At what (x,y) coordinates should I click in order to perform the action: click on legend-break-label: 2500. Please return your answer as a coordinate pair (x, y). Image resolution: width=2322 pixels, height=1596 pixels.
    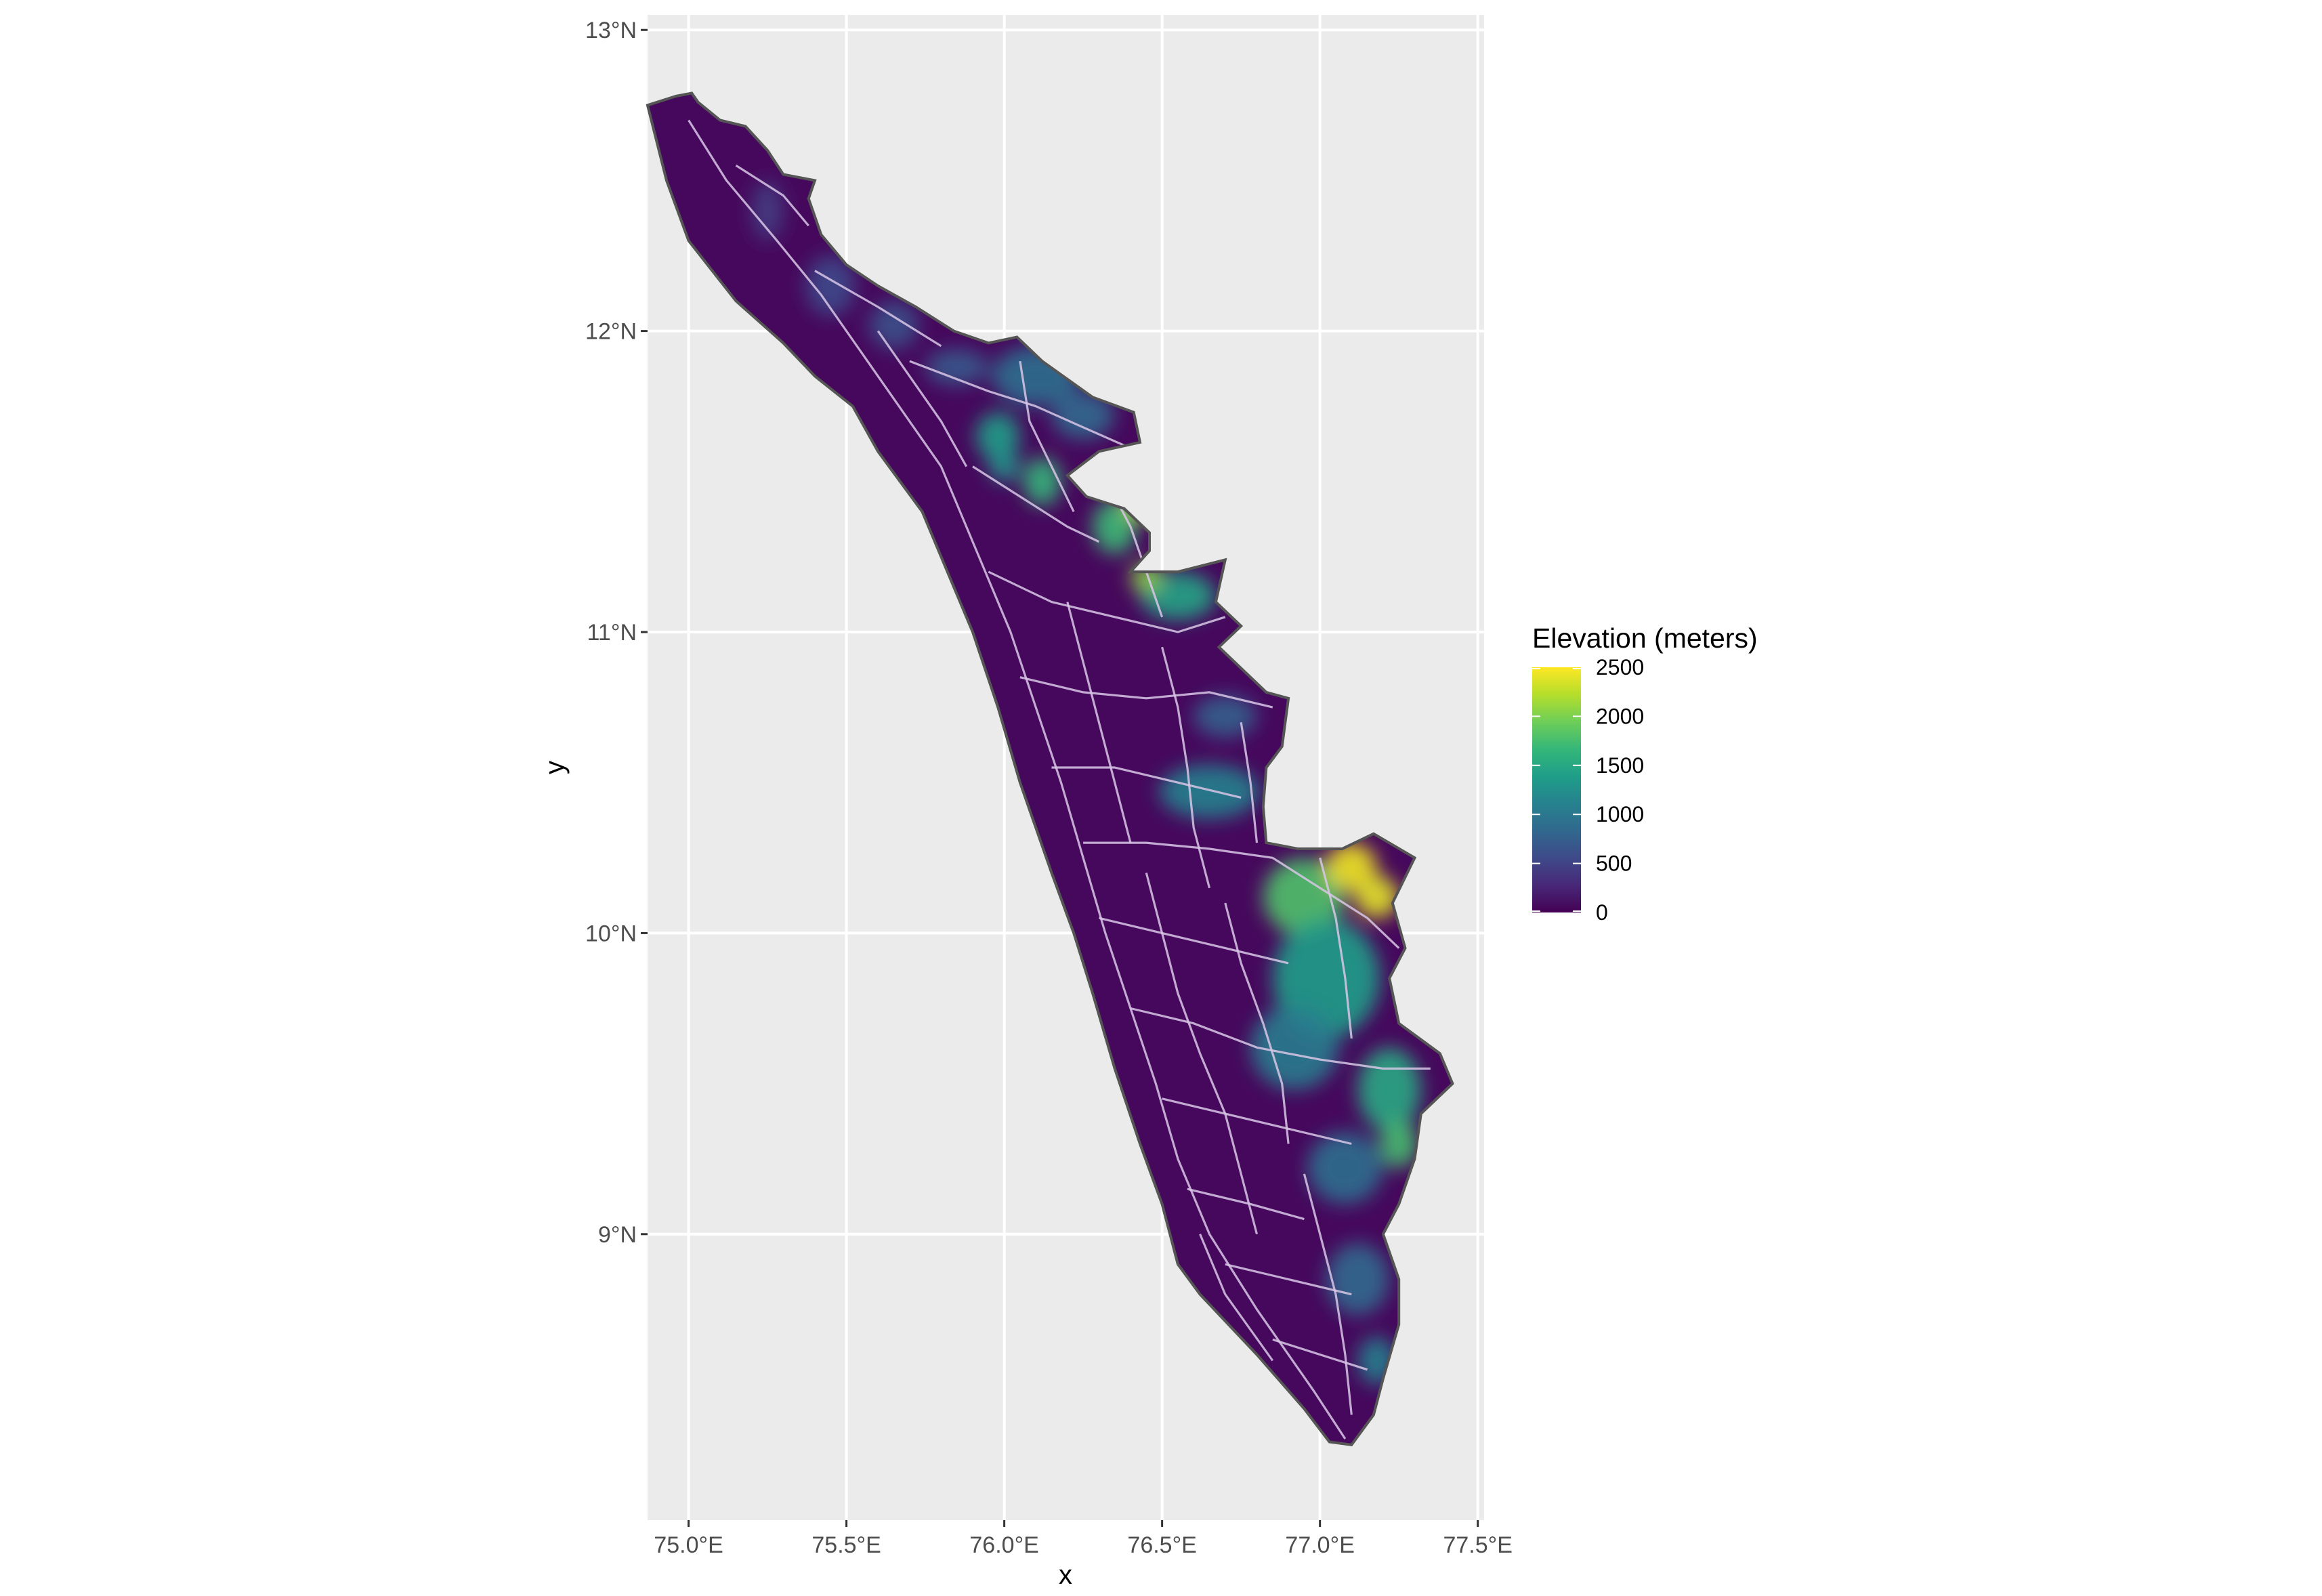
    Looking at the image, I should click on (1620, 667).